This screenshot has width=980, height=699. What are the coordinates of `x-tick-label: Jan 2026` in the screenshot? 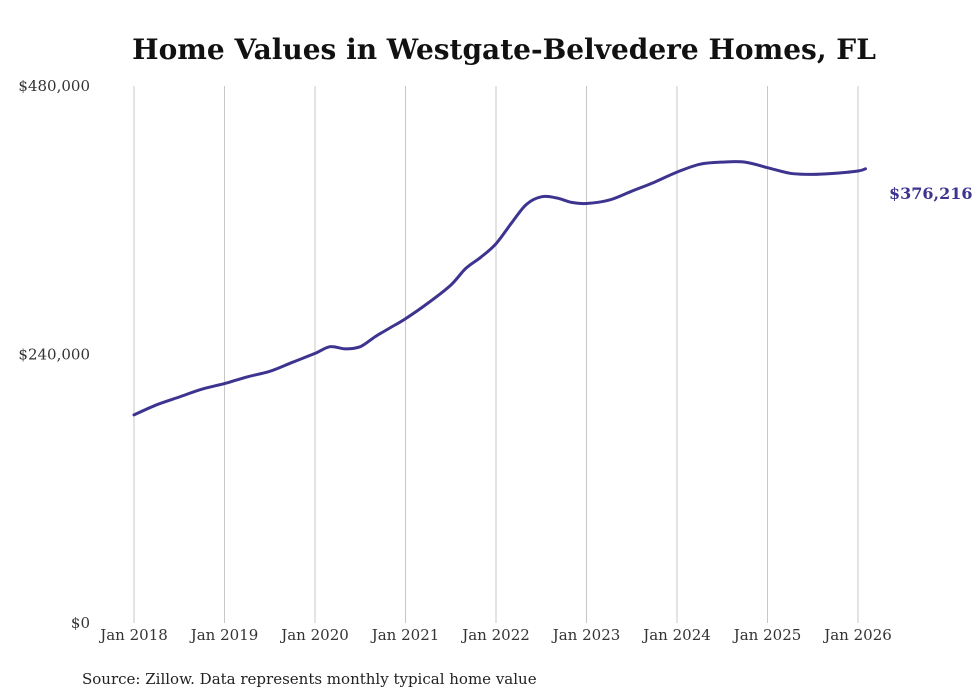 It's located at (857, 635).